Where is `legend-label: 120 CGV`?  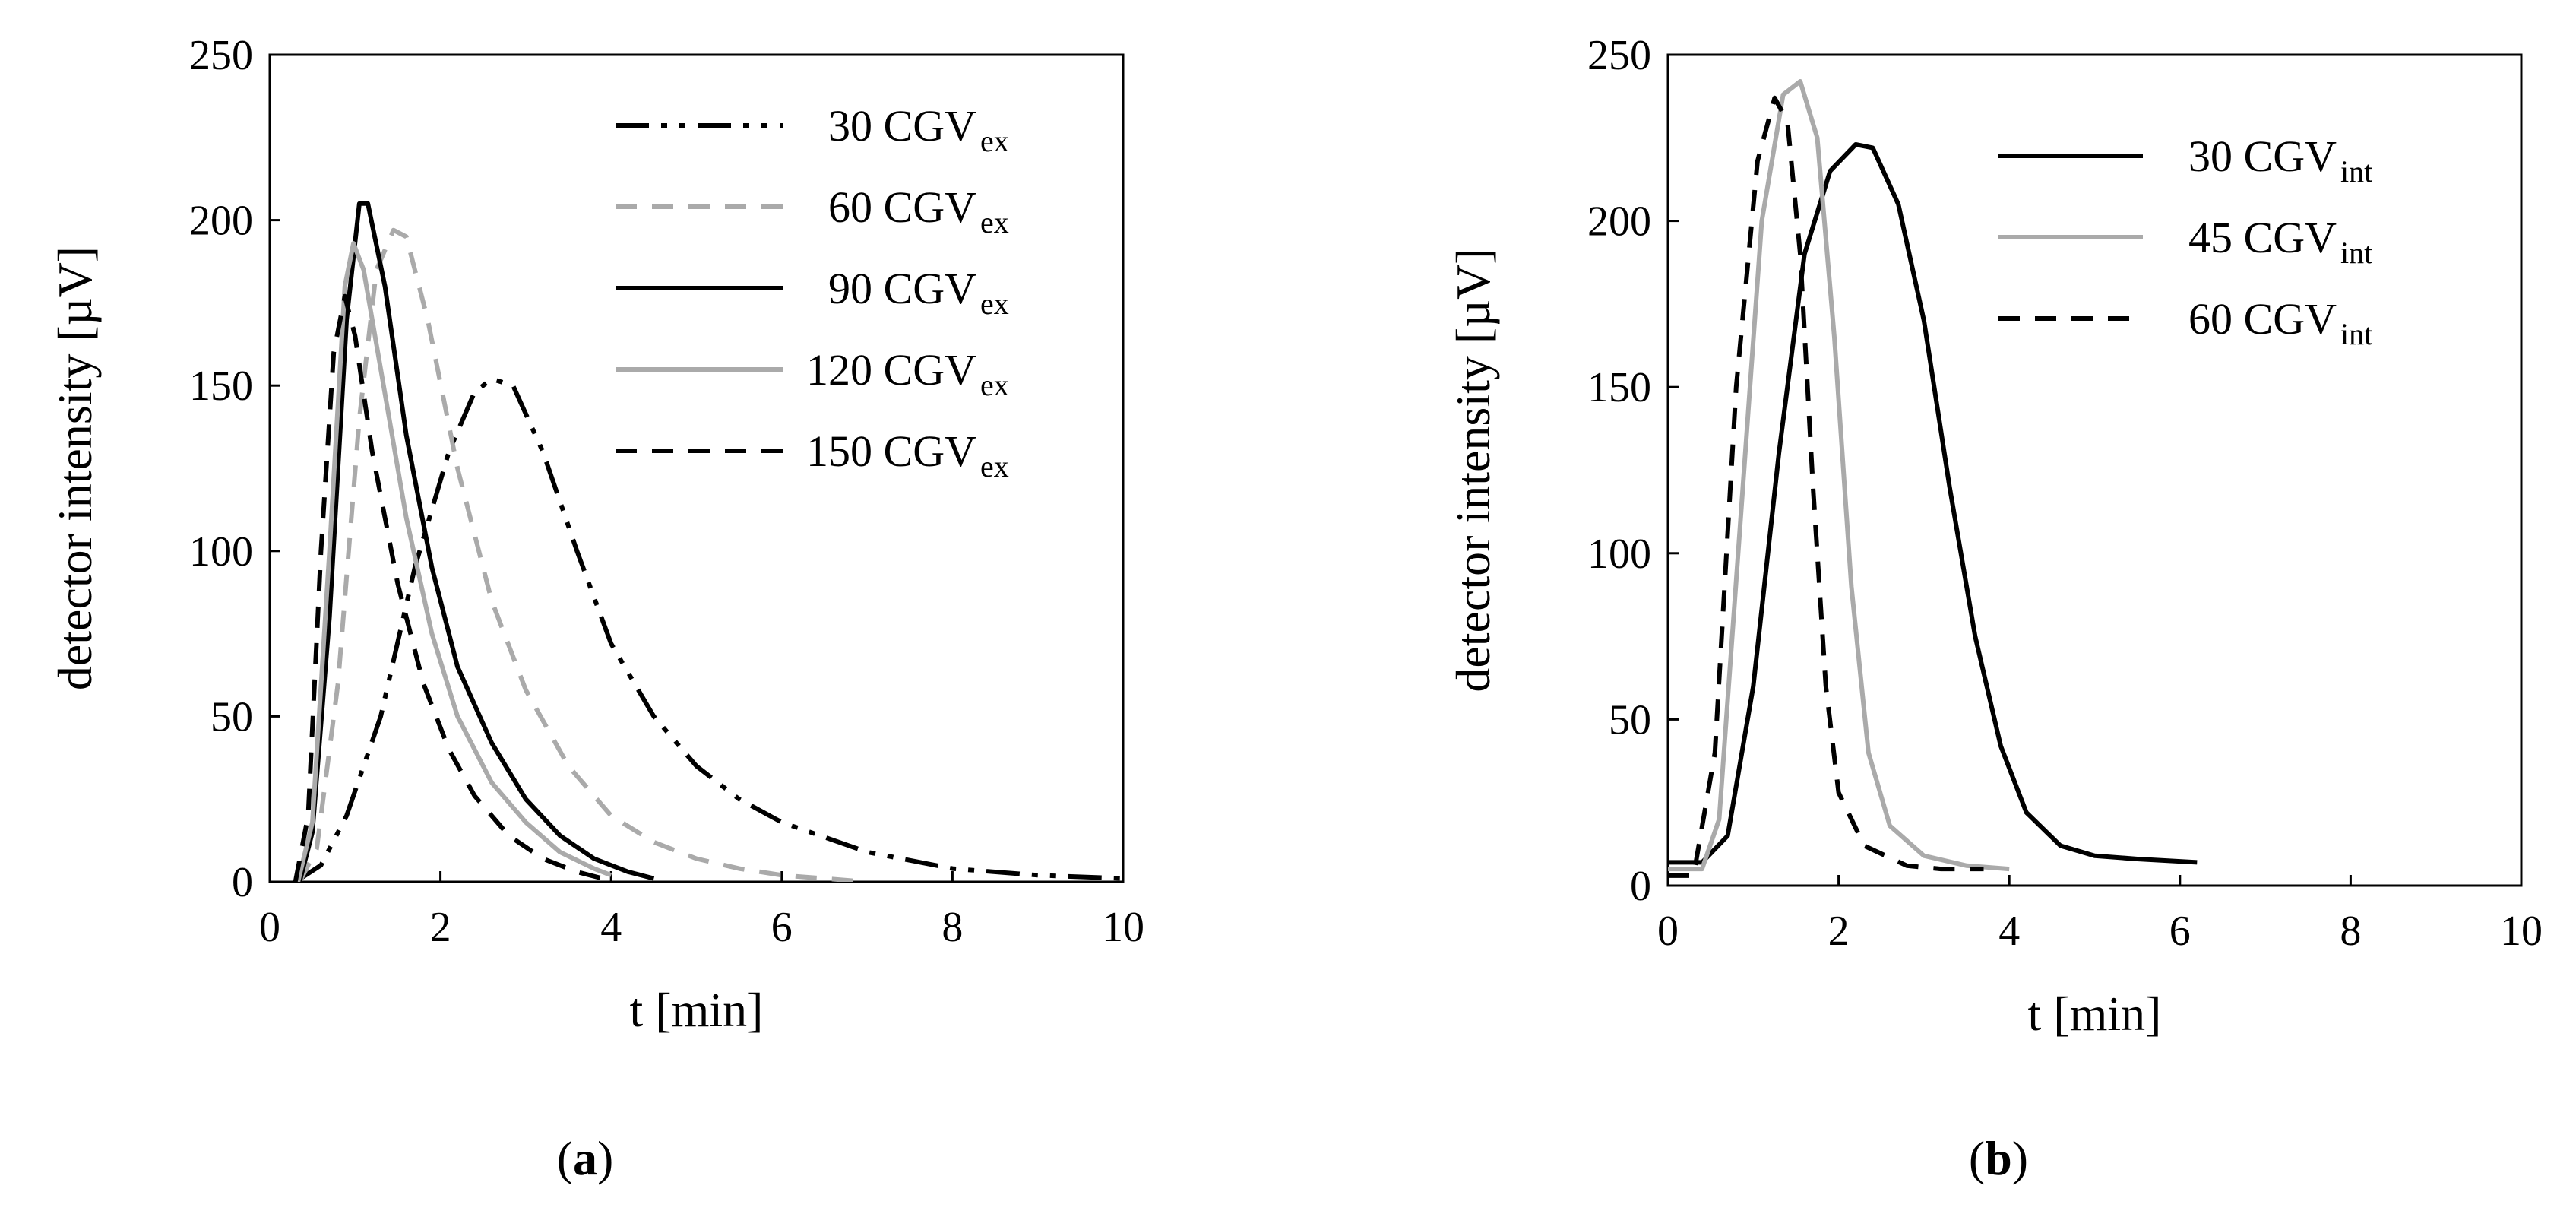
legend-label: 120 CGV is located at coordinates (891, 370).